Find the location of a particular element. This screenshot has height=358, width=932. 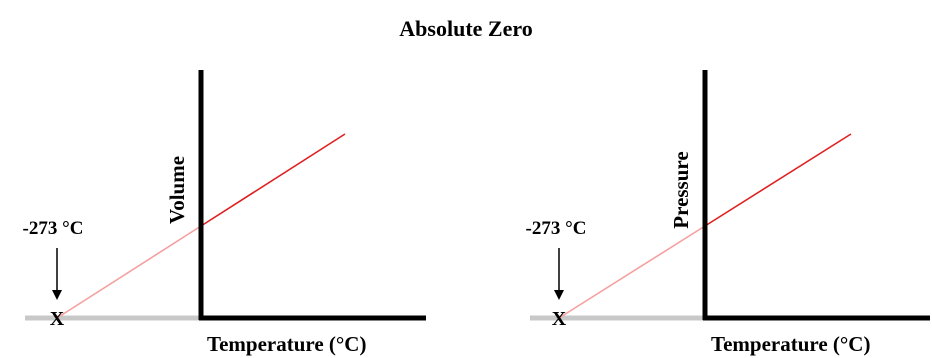

y-axis-label: Volume is located at coordinates (177, 190).